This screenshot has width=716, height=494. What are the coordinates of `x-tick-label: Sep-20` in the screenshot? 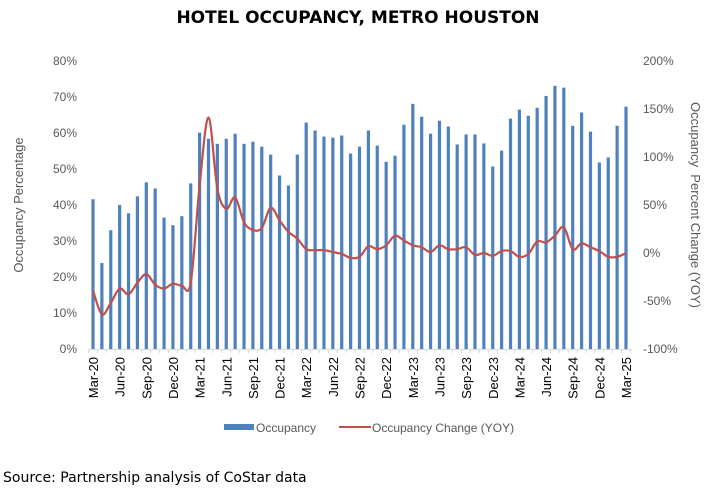 It's located at (146, 378).